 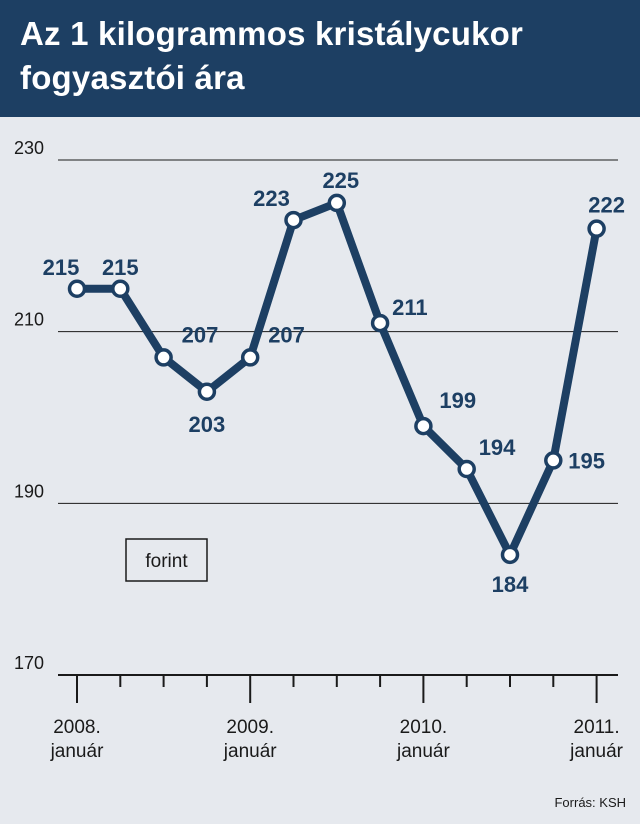 What do you see at coordinates (250, 727) in the screenshot?
I see `x-tick-label-year: 2009.` at bounding box center [250, 727].